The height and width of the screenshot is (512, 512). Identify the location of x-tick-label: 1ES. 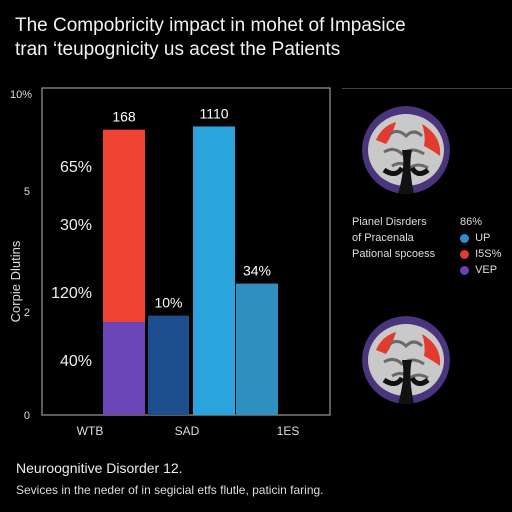
(288, 431).